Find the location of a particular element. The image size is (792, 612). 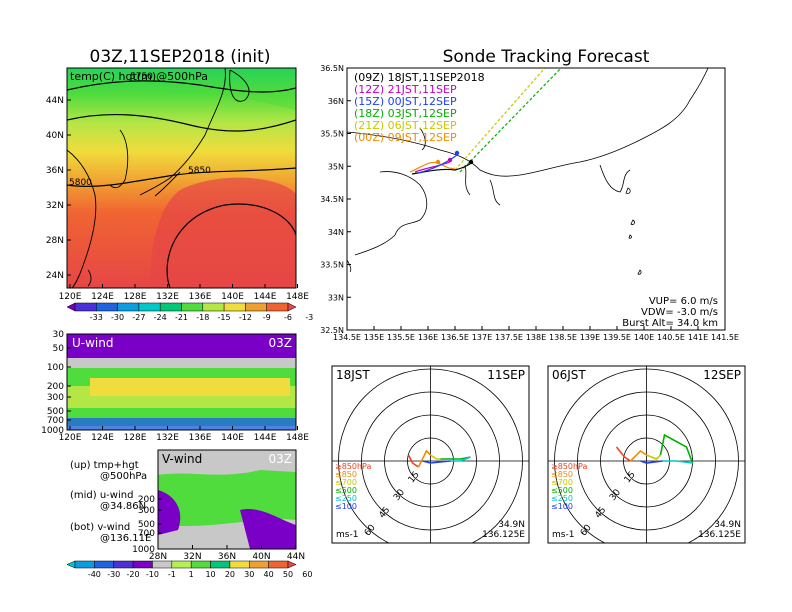

uwind-panel: U-wind 03Z is located at coordinates (181, 382).